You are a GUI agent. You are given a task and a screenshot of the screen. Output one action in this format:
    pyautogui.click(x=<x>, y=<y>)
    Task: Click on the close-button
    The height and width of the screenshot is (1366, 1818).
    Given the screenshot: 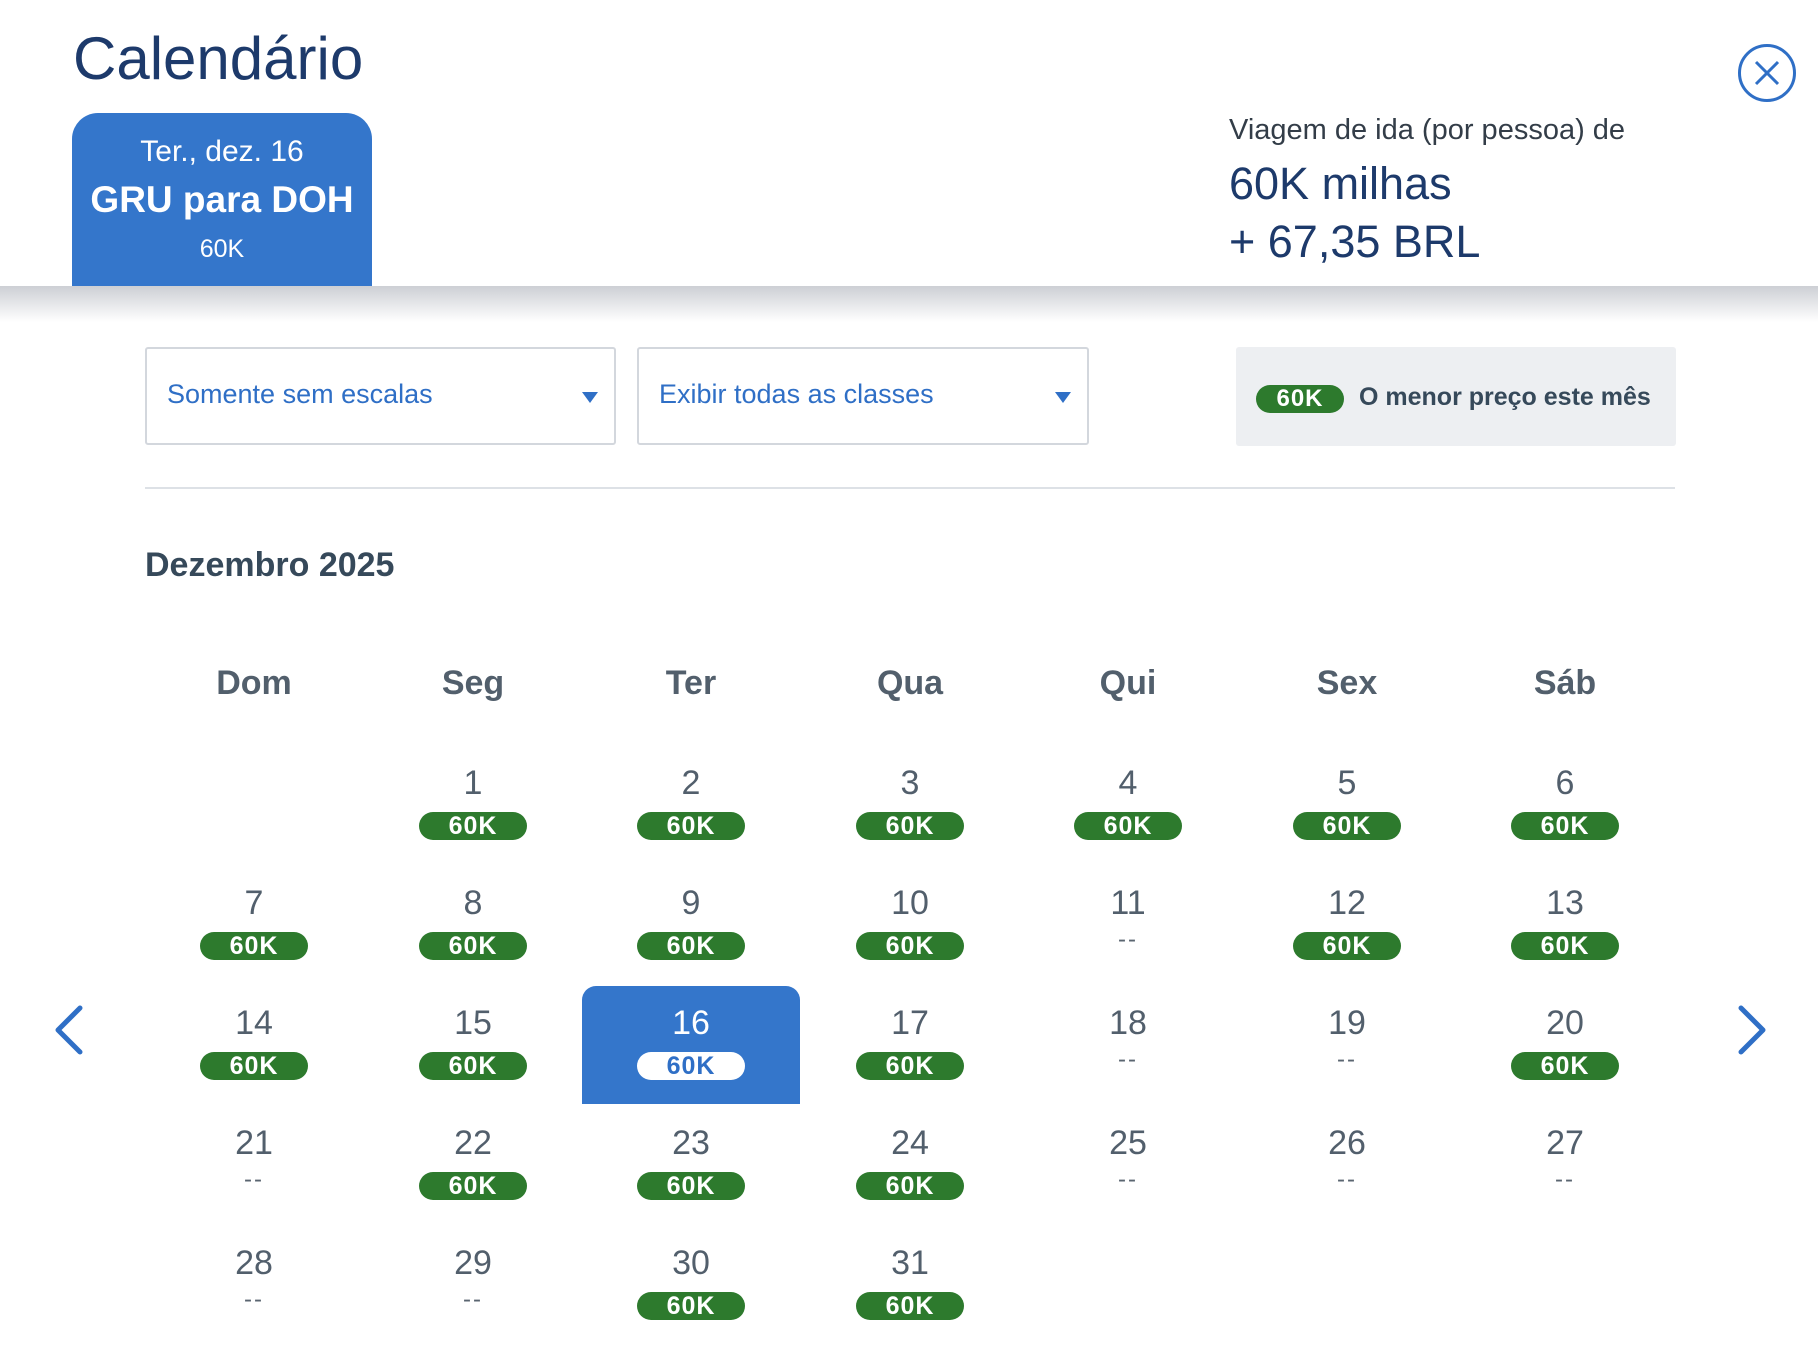 What is the action you would take?
    pyautogui.click(x=1767, y=73)
    